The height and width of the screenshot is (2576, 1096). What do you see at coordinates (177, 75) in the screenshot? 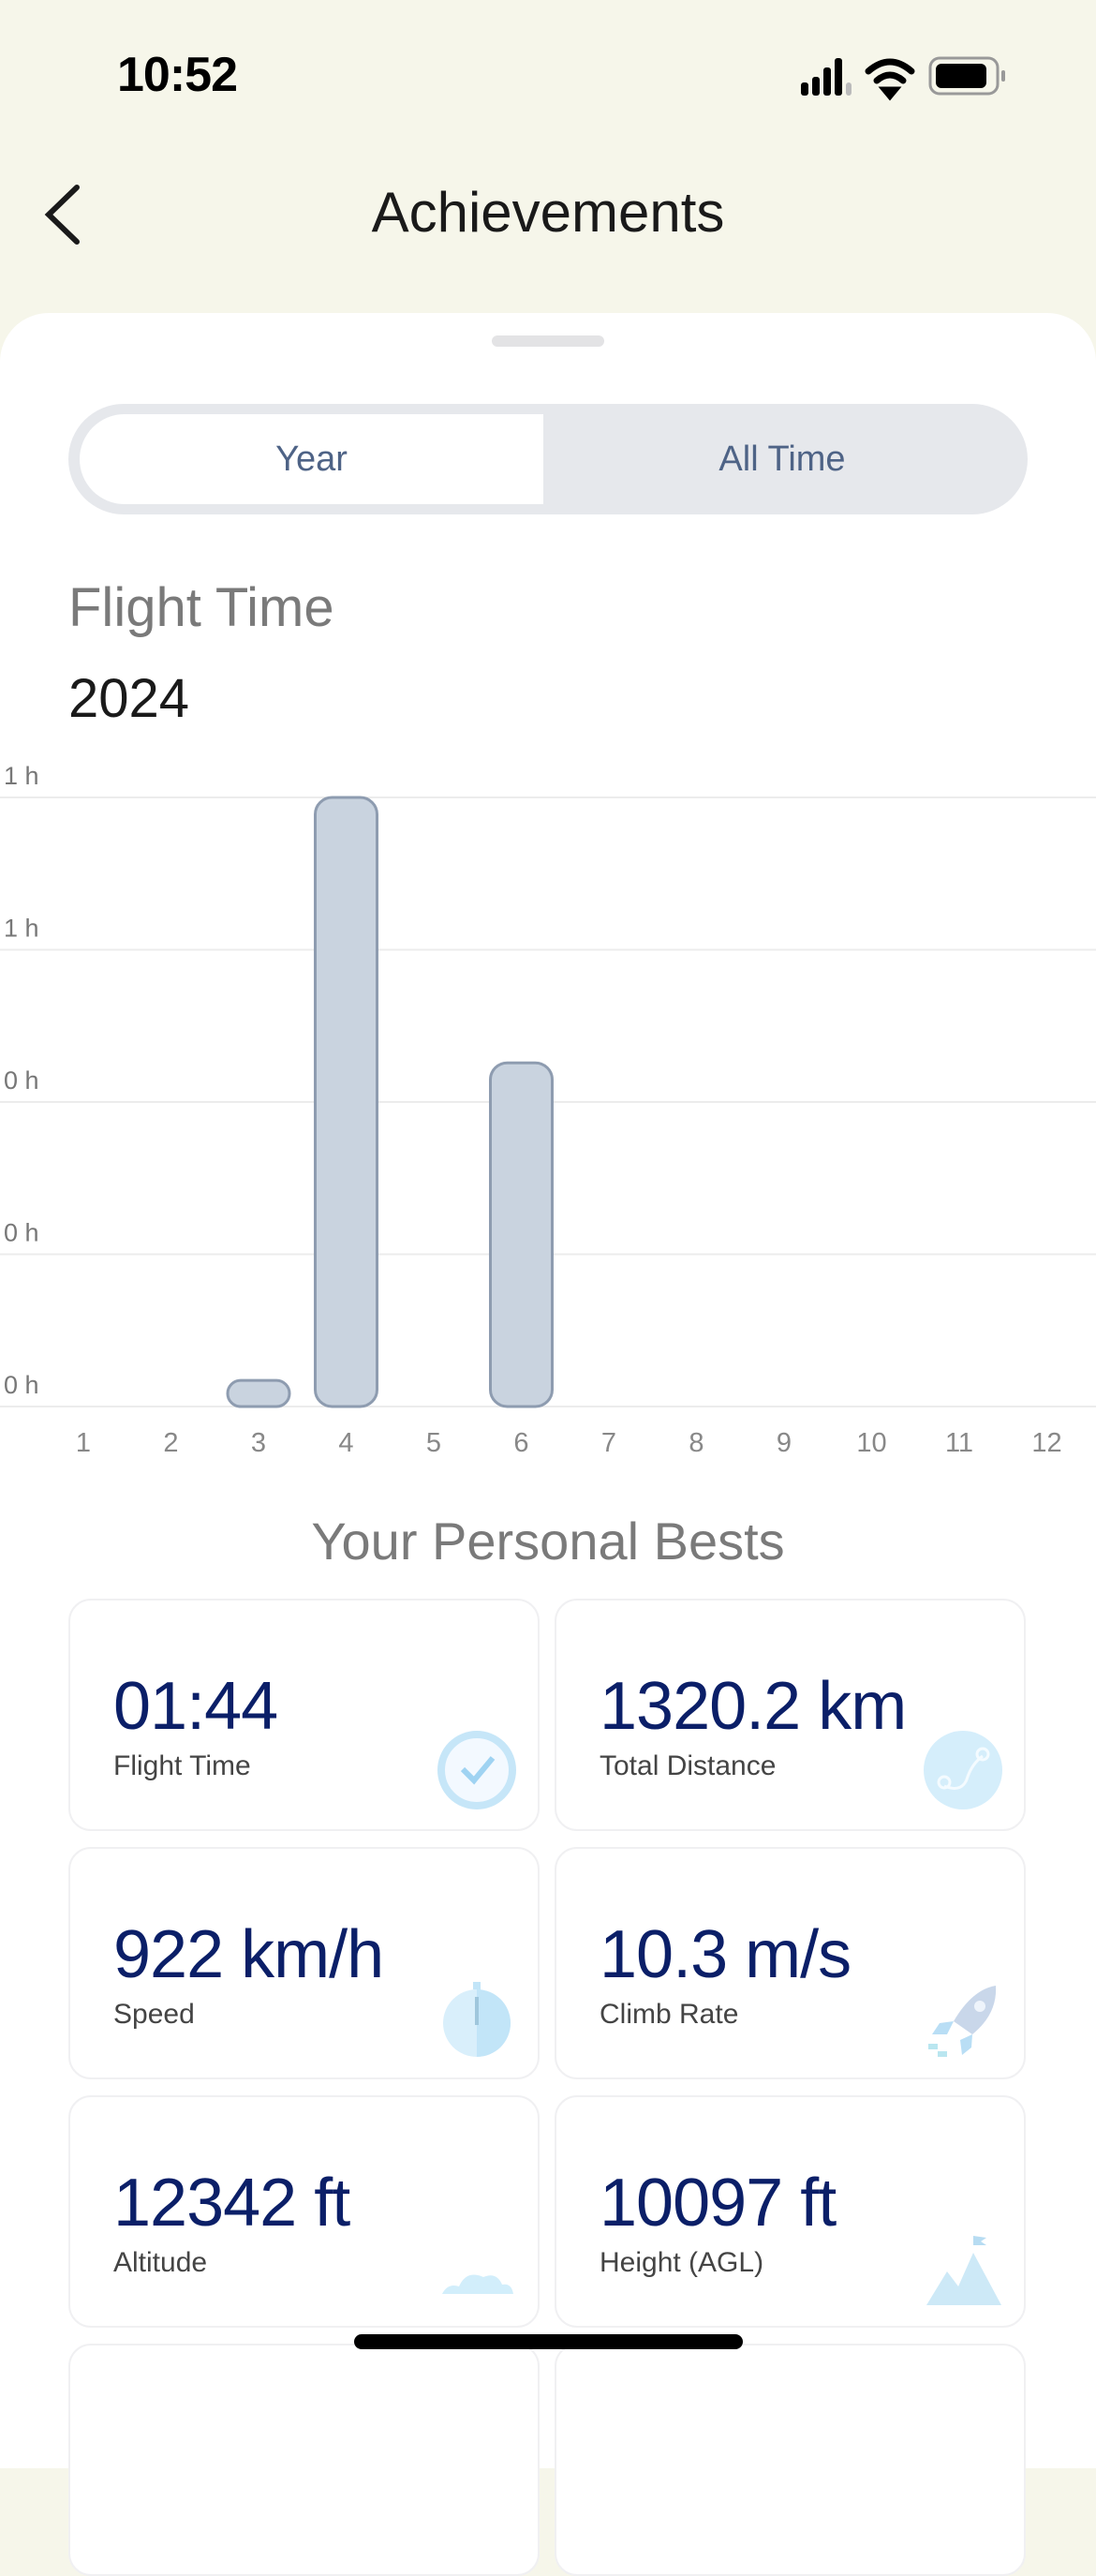
I see `status-time: 10:52` at bounding box center [177, 75].